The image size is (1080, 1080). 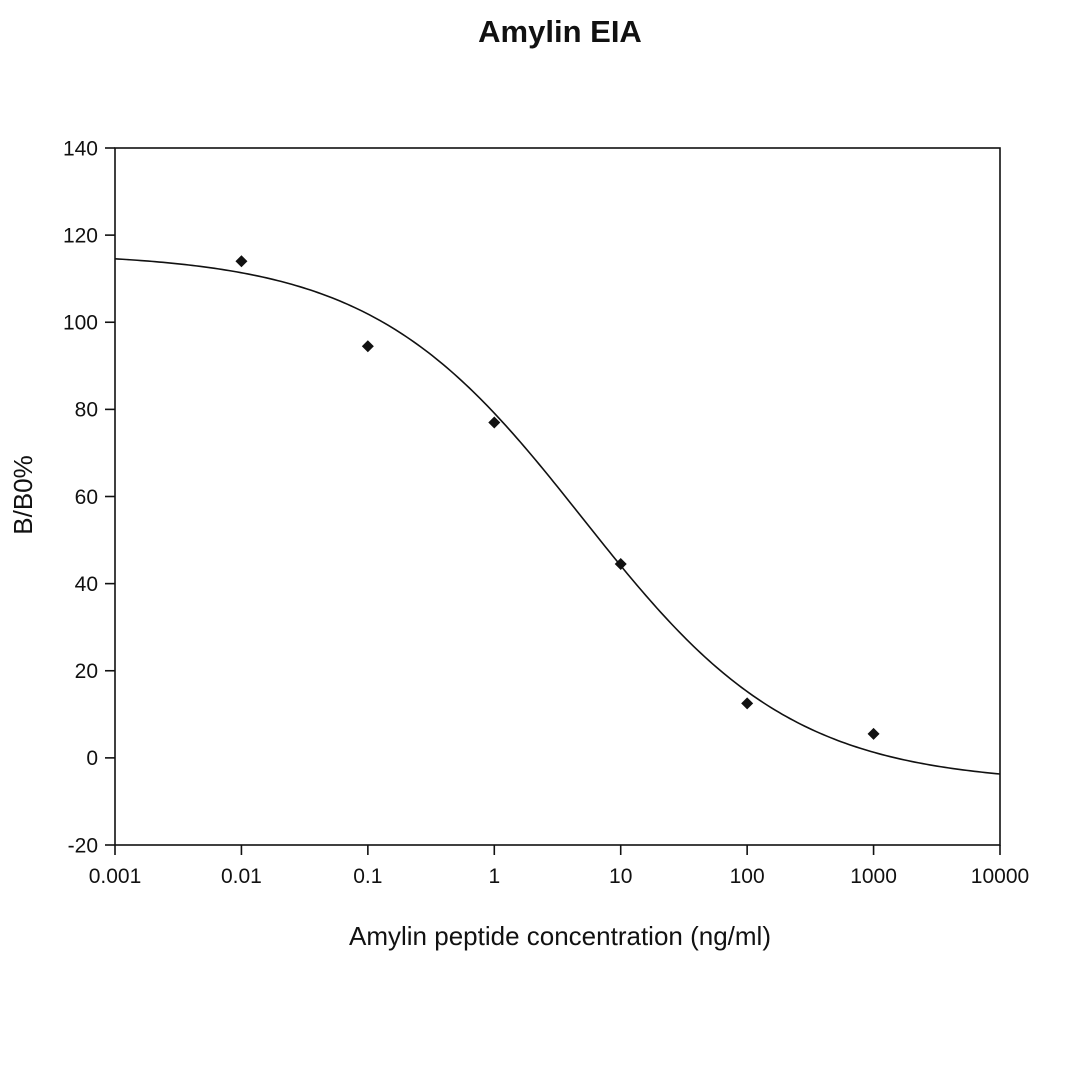 I want to click on y-tick-label: 120, so click(x=80, y=235).